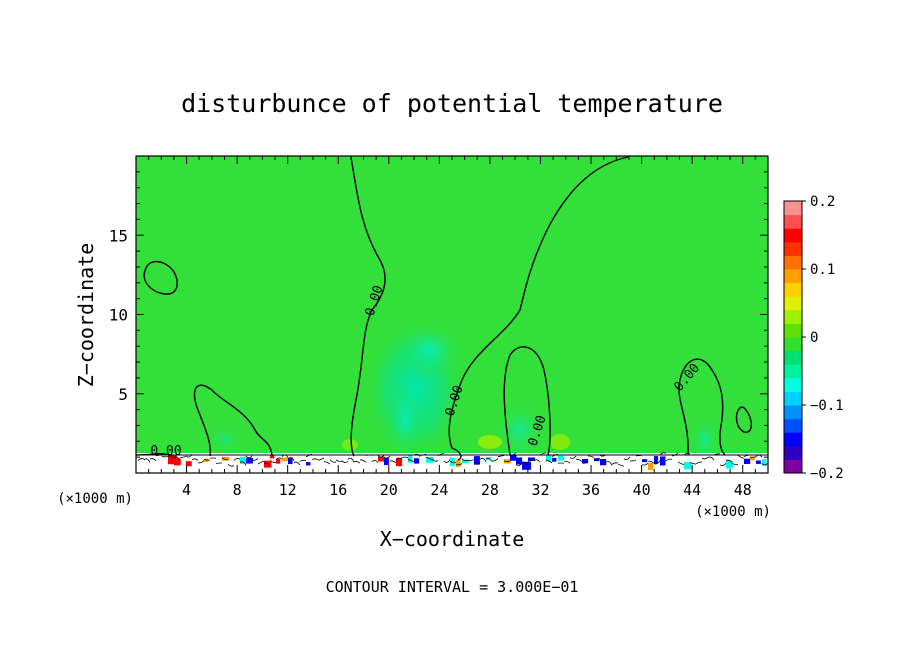 Image resolution: width=904 pixels, height=654 pixels. Describe the element at coordinates (452, 103) in the screenshot. I see `chart-title: disturbunce of potential temperature` at that location.